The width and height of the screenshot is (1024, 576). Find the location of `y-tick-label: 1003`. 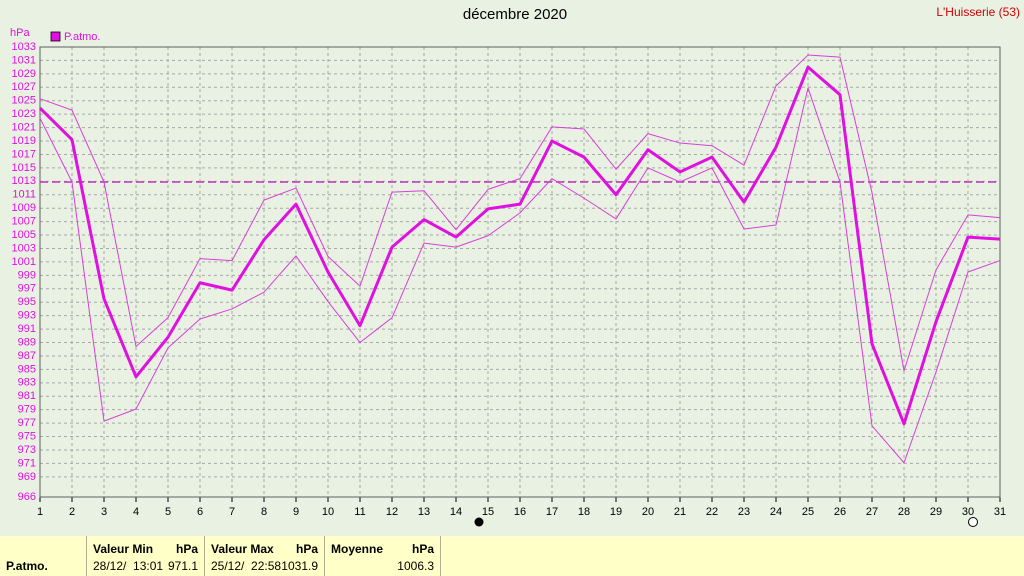

y-tick-label: 1003 is located at coordinates (24, 248).